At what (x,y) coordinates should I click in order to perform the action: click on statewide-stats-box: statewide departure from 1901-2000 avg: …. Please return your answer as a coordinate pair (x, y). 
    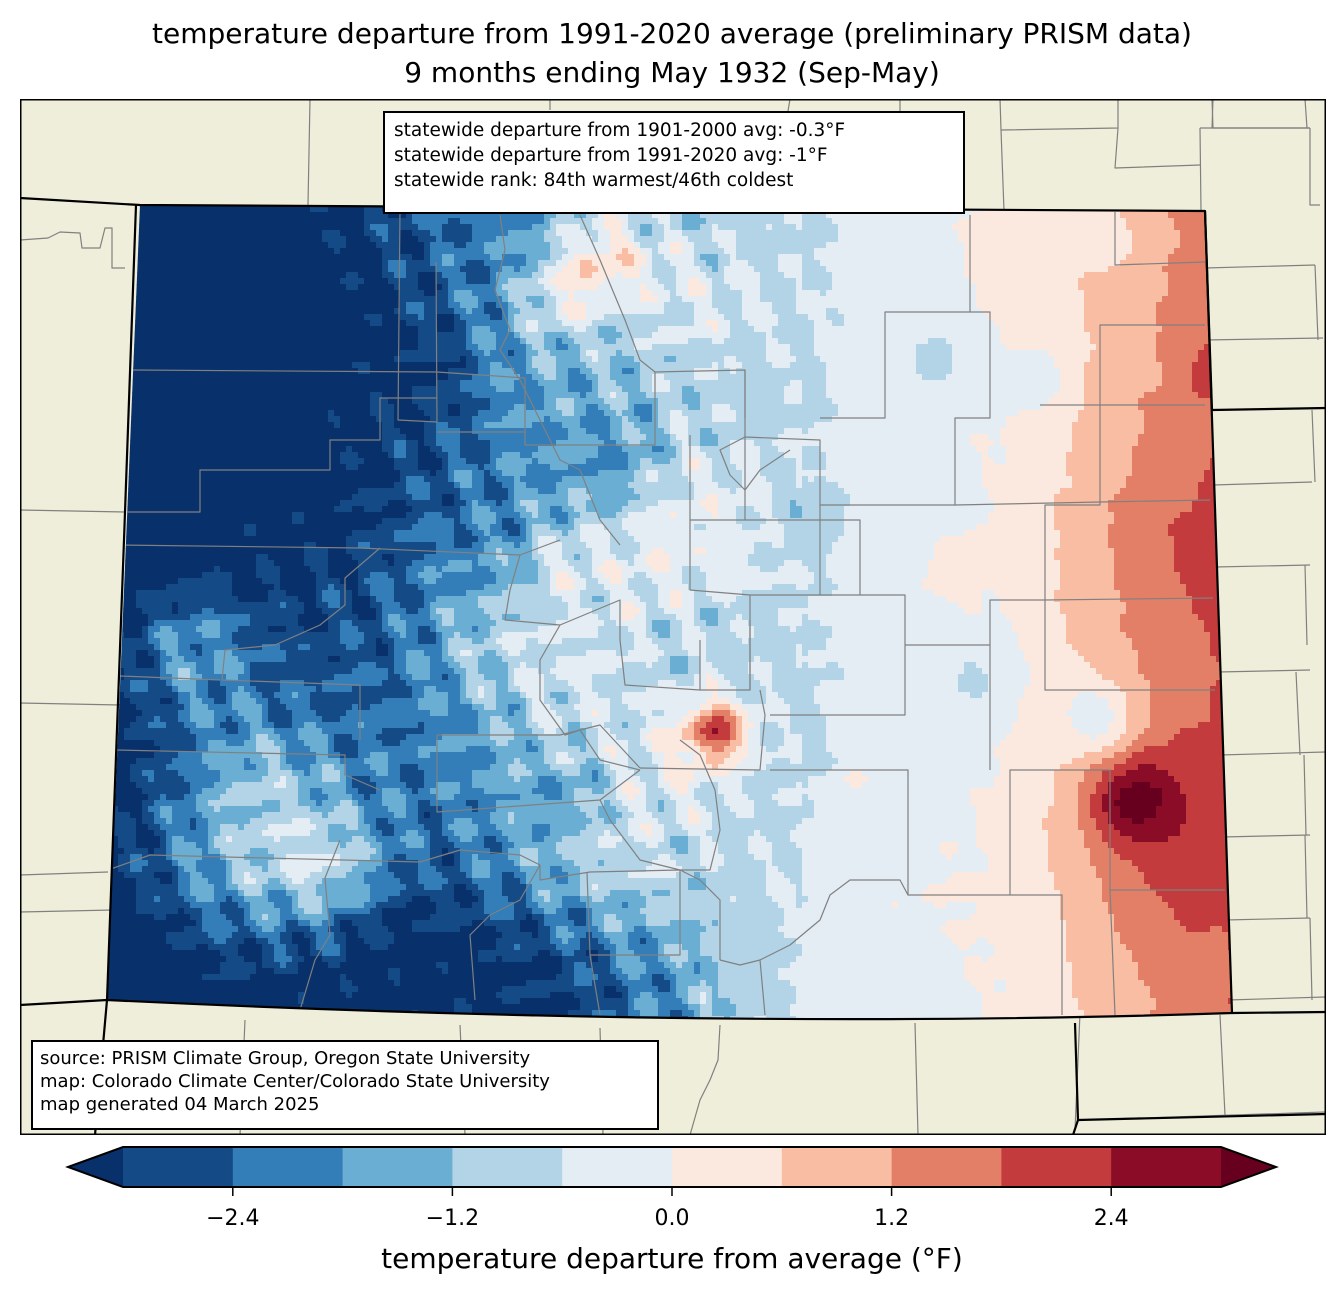
    Looking at the image, I should click on (674, 162).